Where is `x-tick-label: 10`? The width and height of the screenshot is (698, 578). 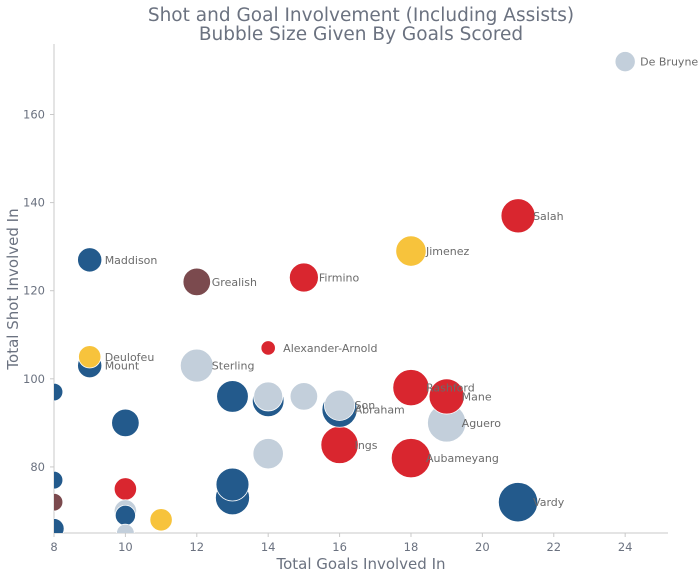
x-tick-label: 10 is located at coordinates (125, 547).